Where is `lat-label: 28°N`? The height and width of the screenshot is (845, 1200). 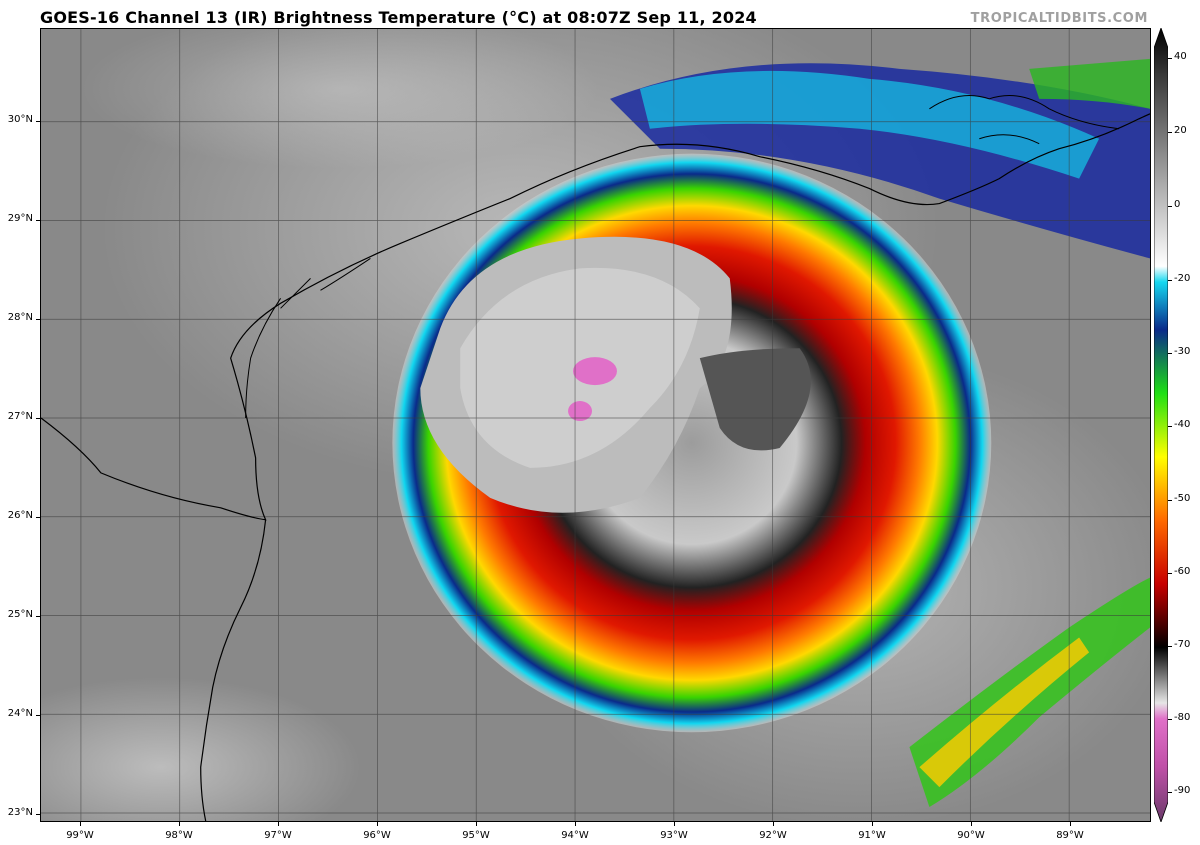
lat-label: 28°N is located at coordinates (20, 317).